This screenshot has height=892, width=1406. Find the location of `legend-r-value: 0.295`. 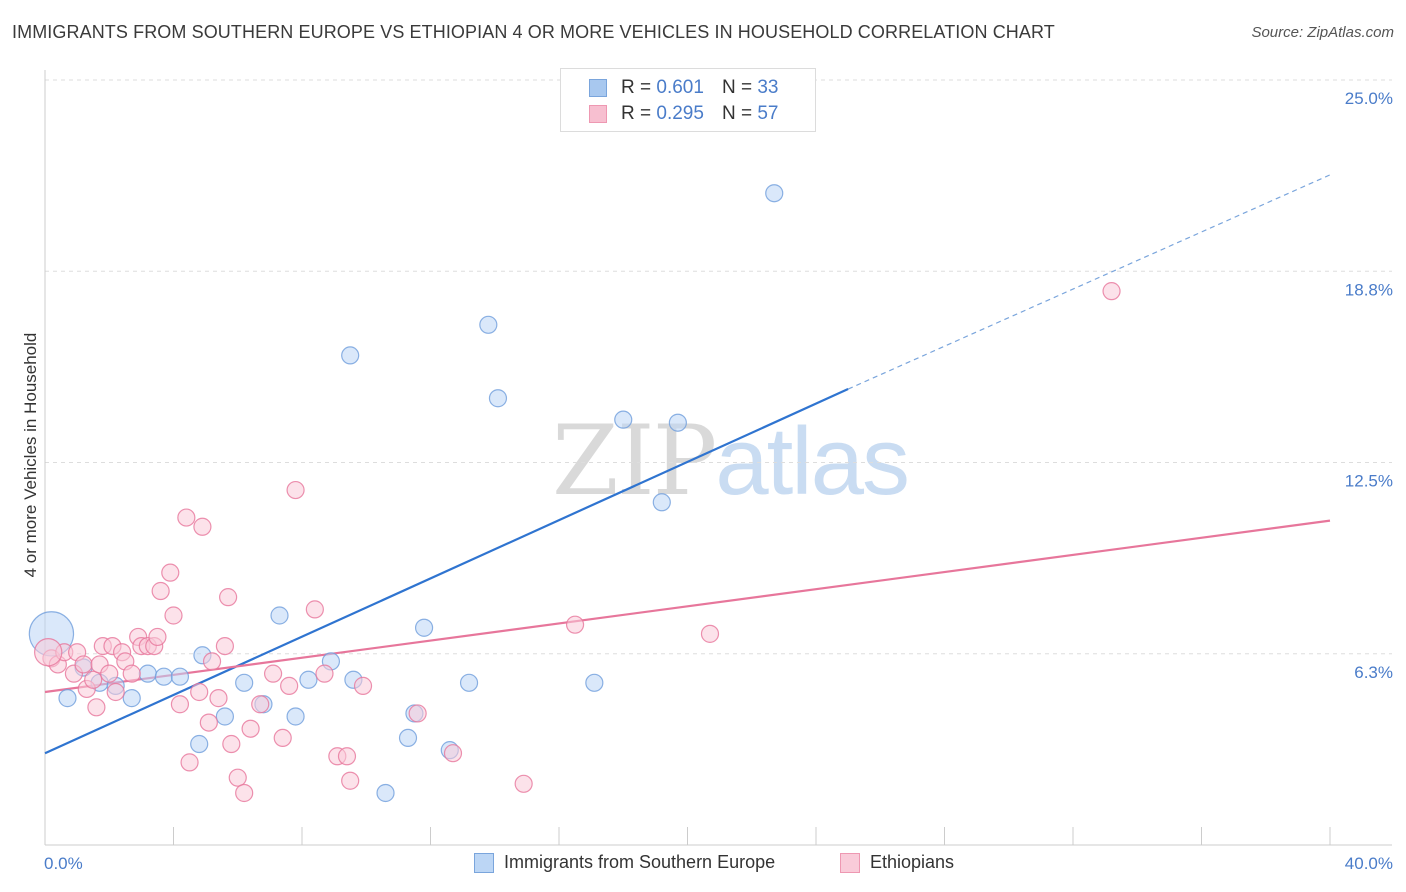

legend-r-value: 0.295 is located at coordinates (680, 113).